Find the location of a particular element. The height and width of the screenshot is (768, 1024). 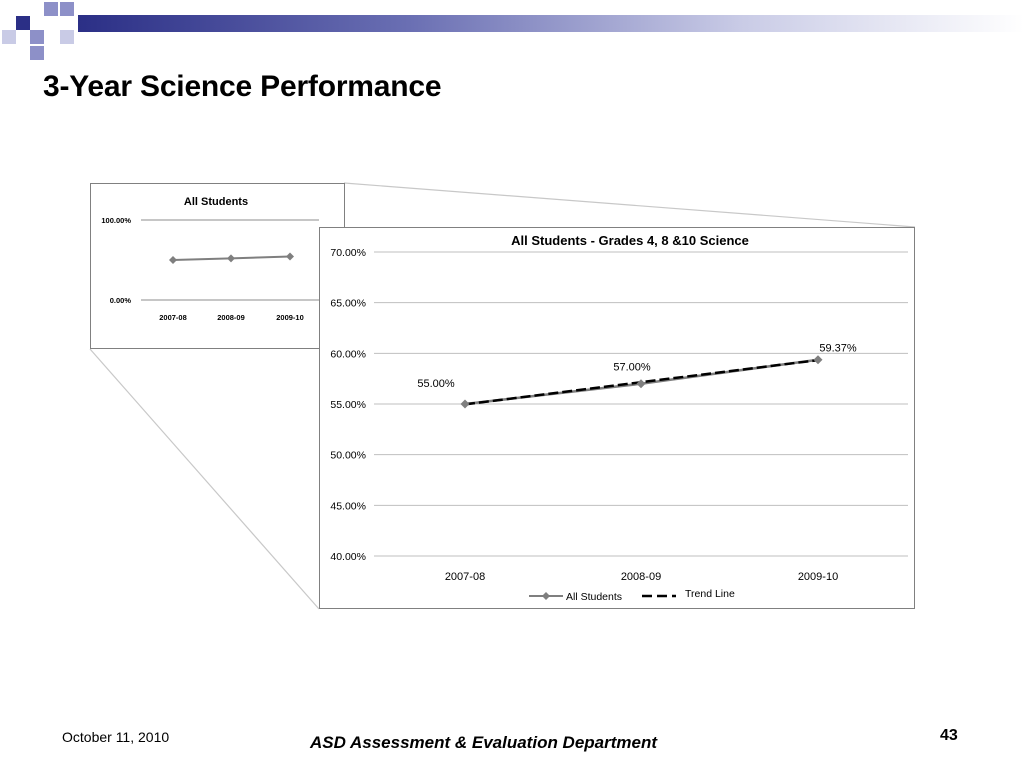

overview-x-tick-label: 2008-09 is located at coordinates (231, 317).